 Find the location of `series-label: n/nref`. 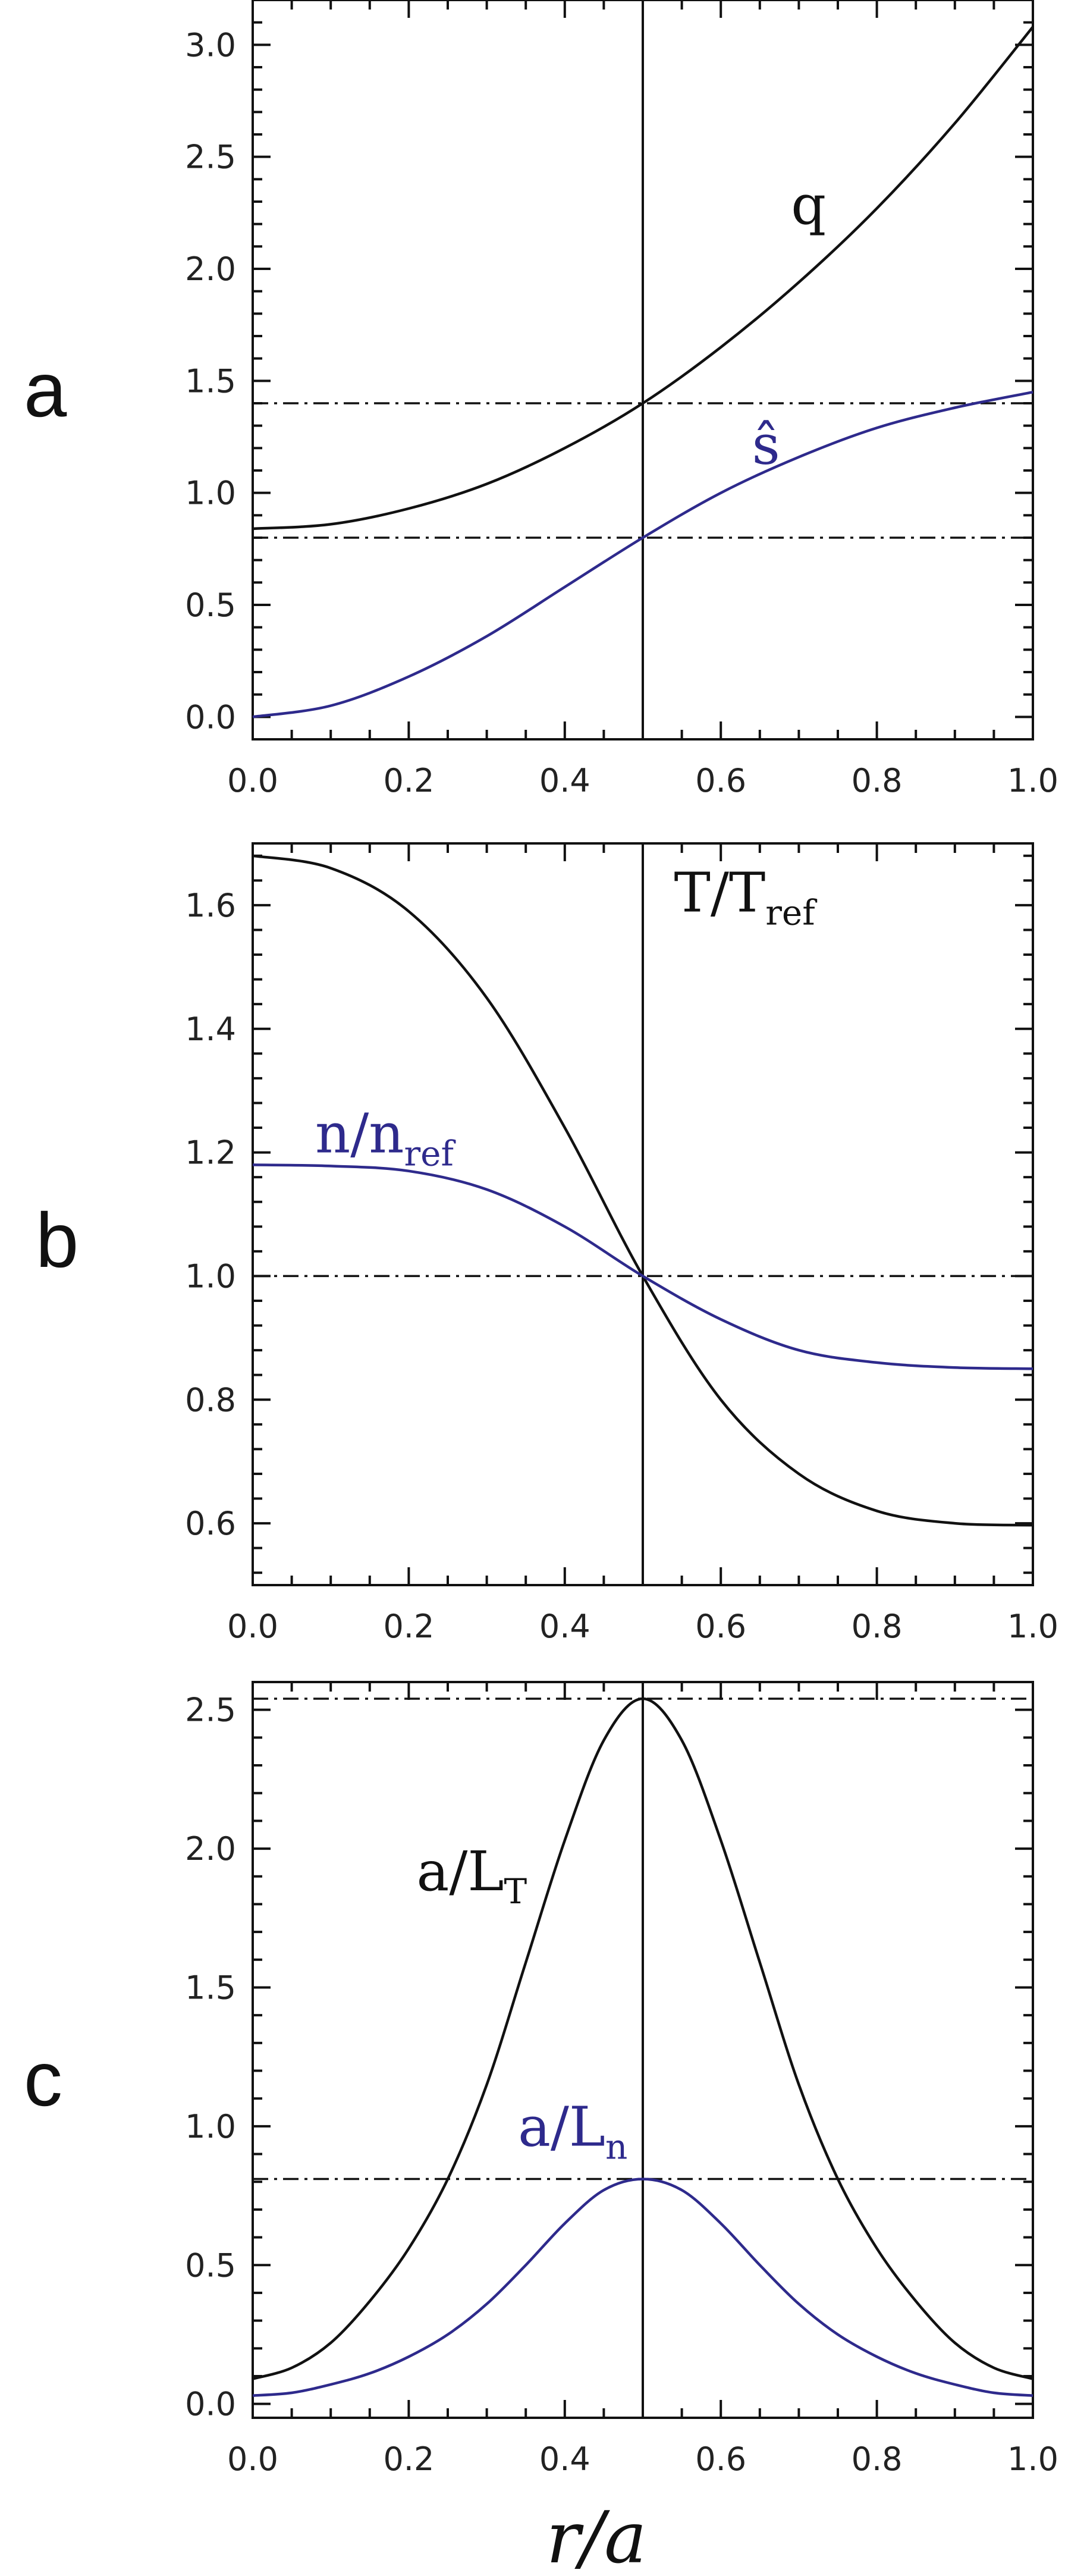

series-label: n/nref is located at coordinates (385, 1138).